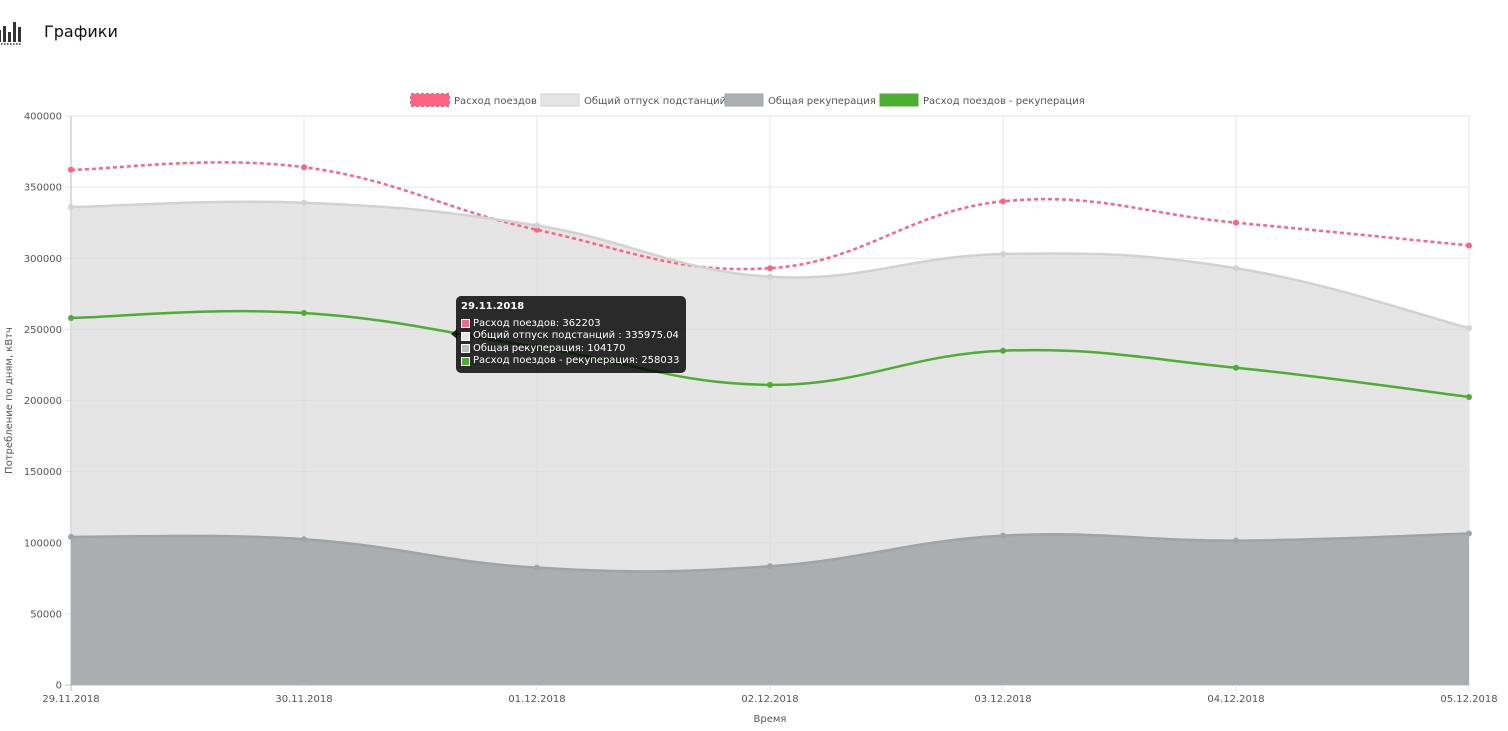 This screenshot has width=1508, height=731. What do you see at coordinates (46, 614) in the screenshot?
I see `y-tick-label: 50000` at bounding box center [46, 614].